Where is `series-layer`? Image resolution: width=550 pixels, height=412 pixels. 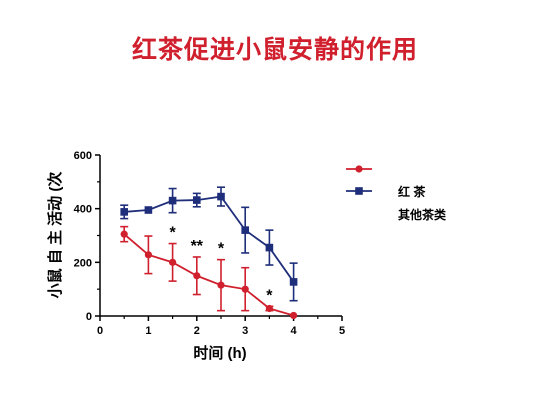 series-layer is located at coordinates (209, 253).